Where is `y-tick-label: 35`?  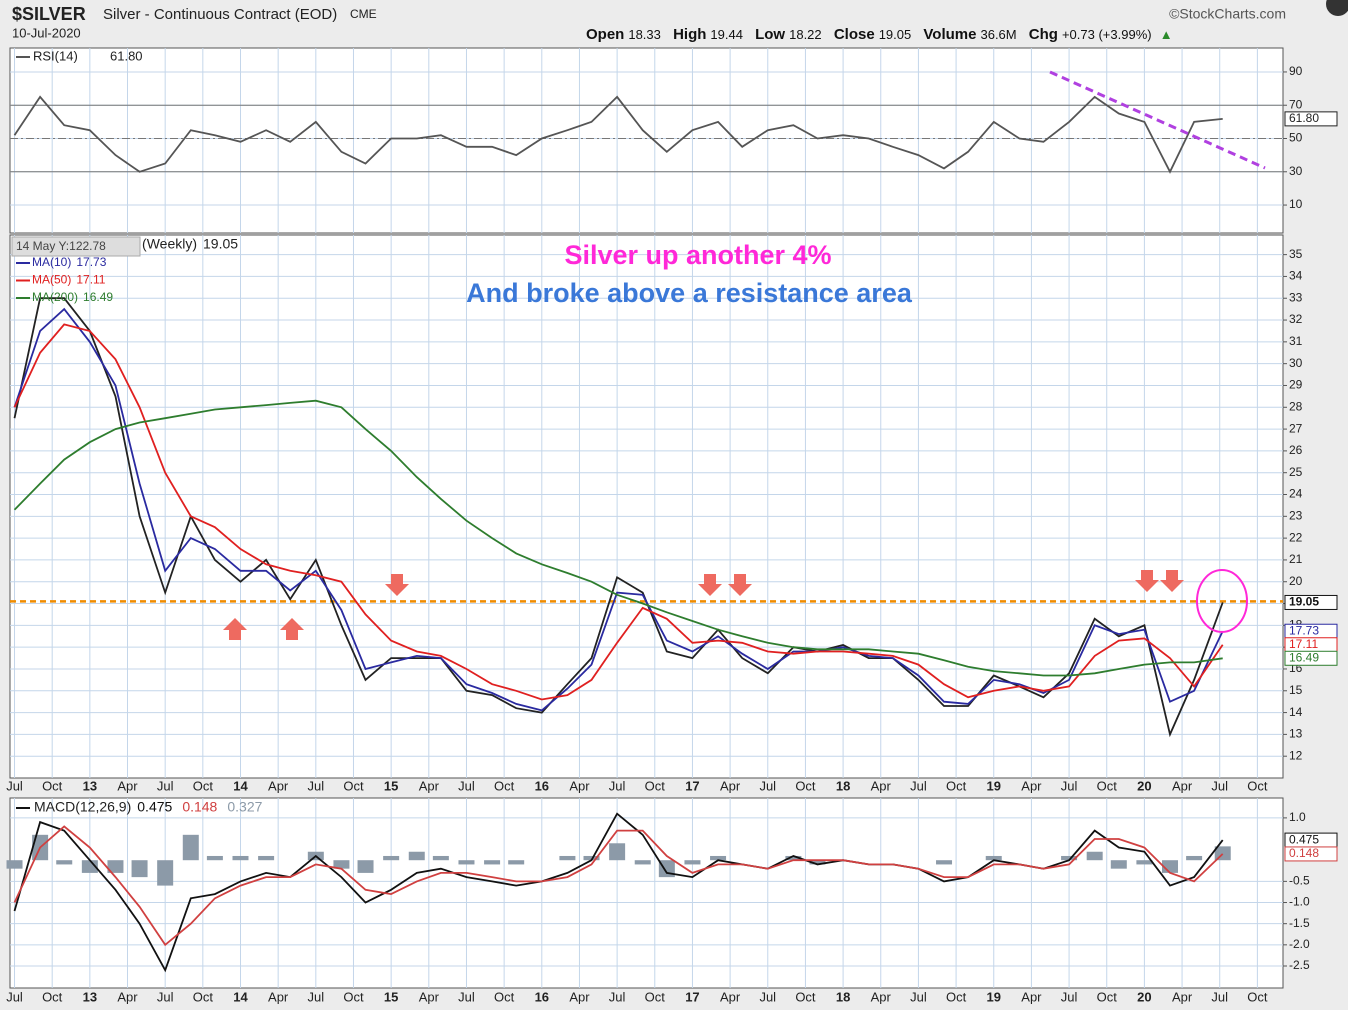
y-tick-label: 35 is located at coordinates (1296, 254).